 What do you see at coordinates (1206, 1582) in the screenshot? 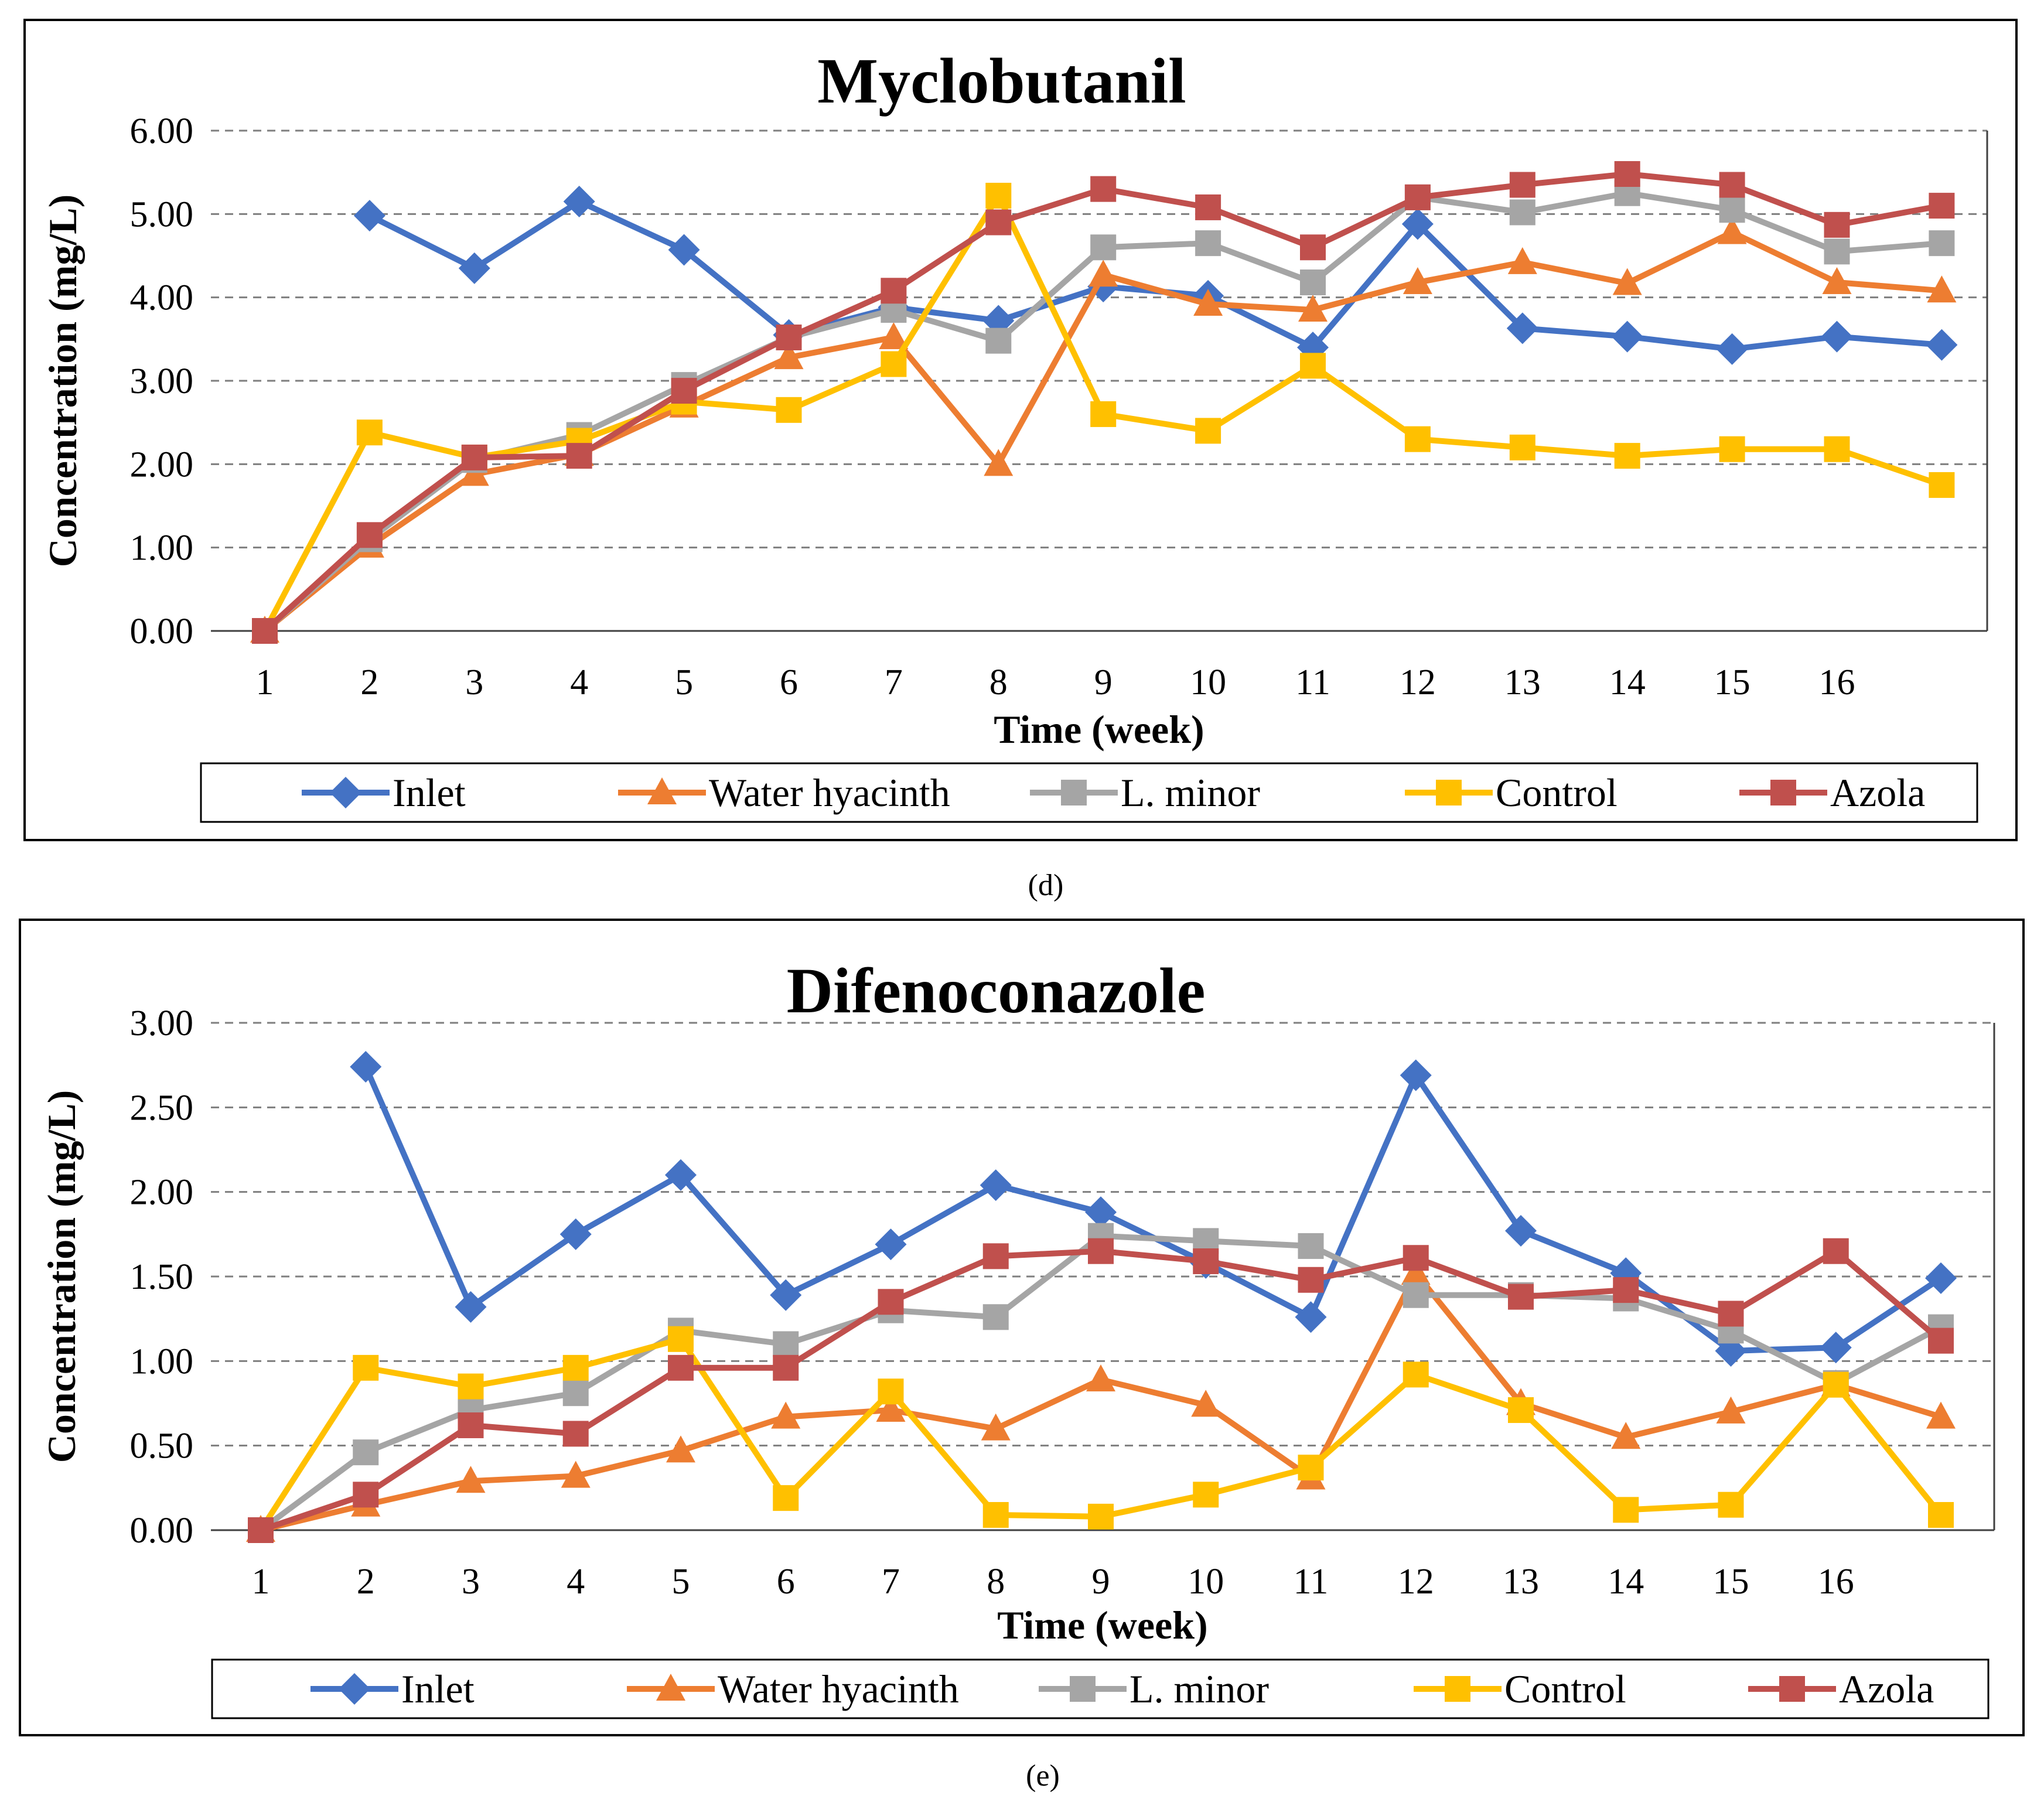
I see `x-tick-label: 10` at bounding box center [1206, 1582].